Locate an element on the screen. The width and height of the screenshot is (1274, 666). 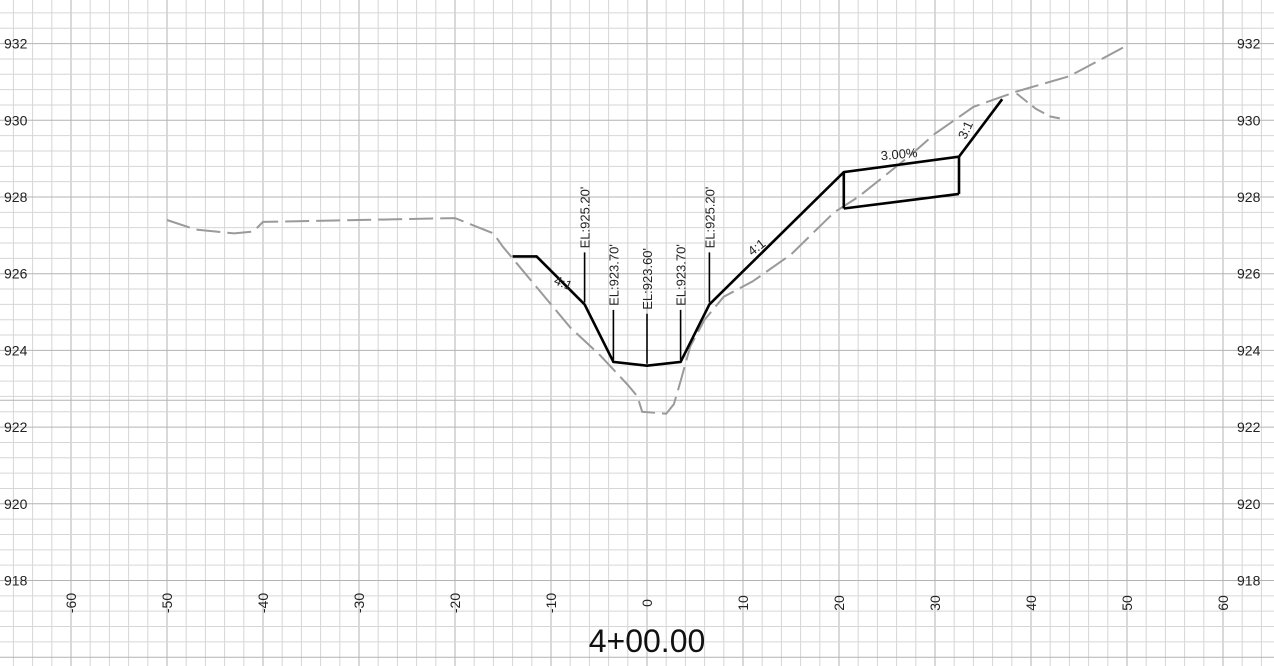
x-tick-label: 20 is located at coordinates (839, 603).